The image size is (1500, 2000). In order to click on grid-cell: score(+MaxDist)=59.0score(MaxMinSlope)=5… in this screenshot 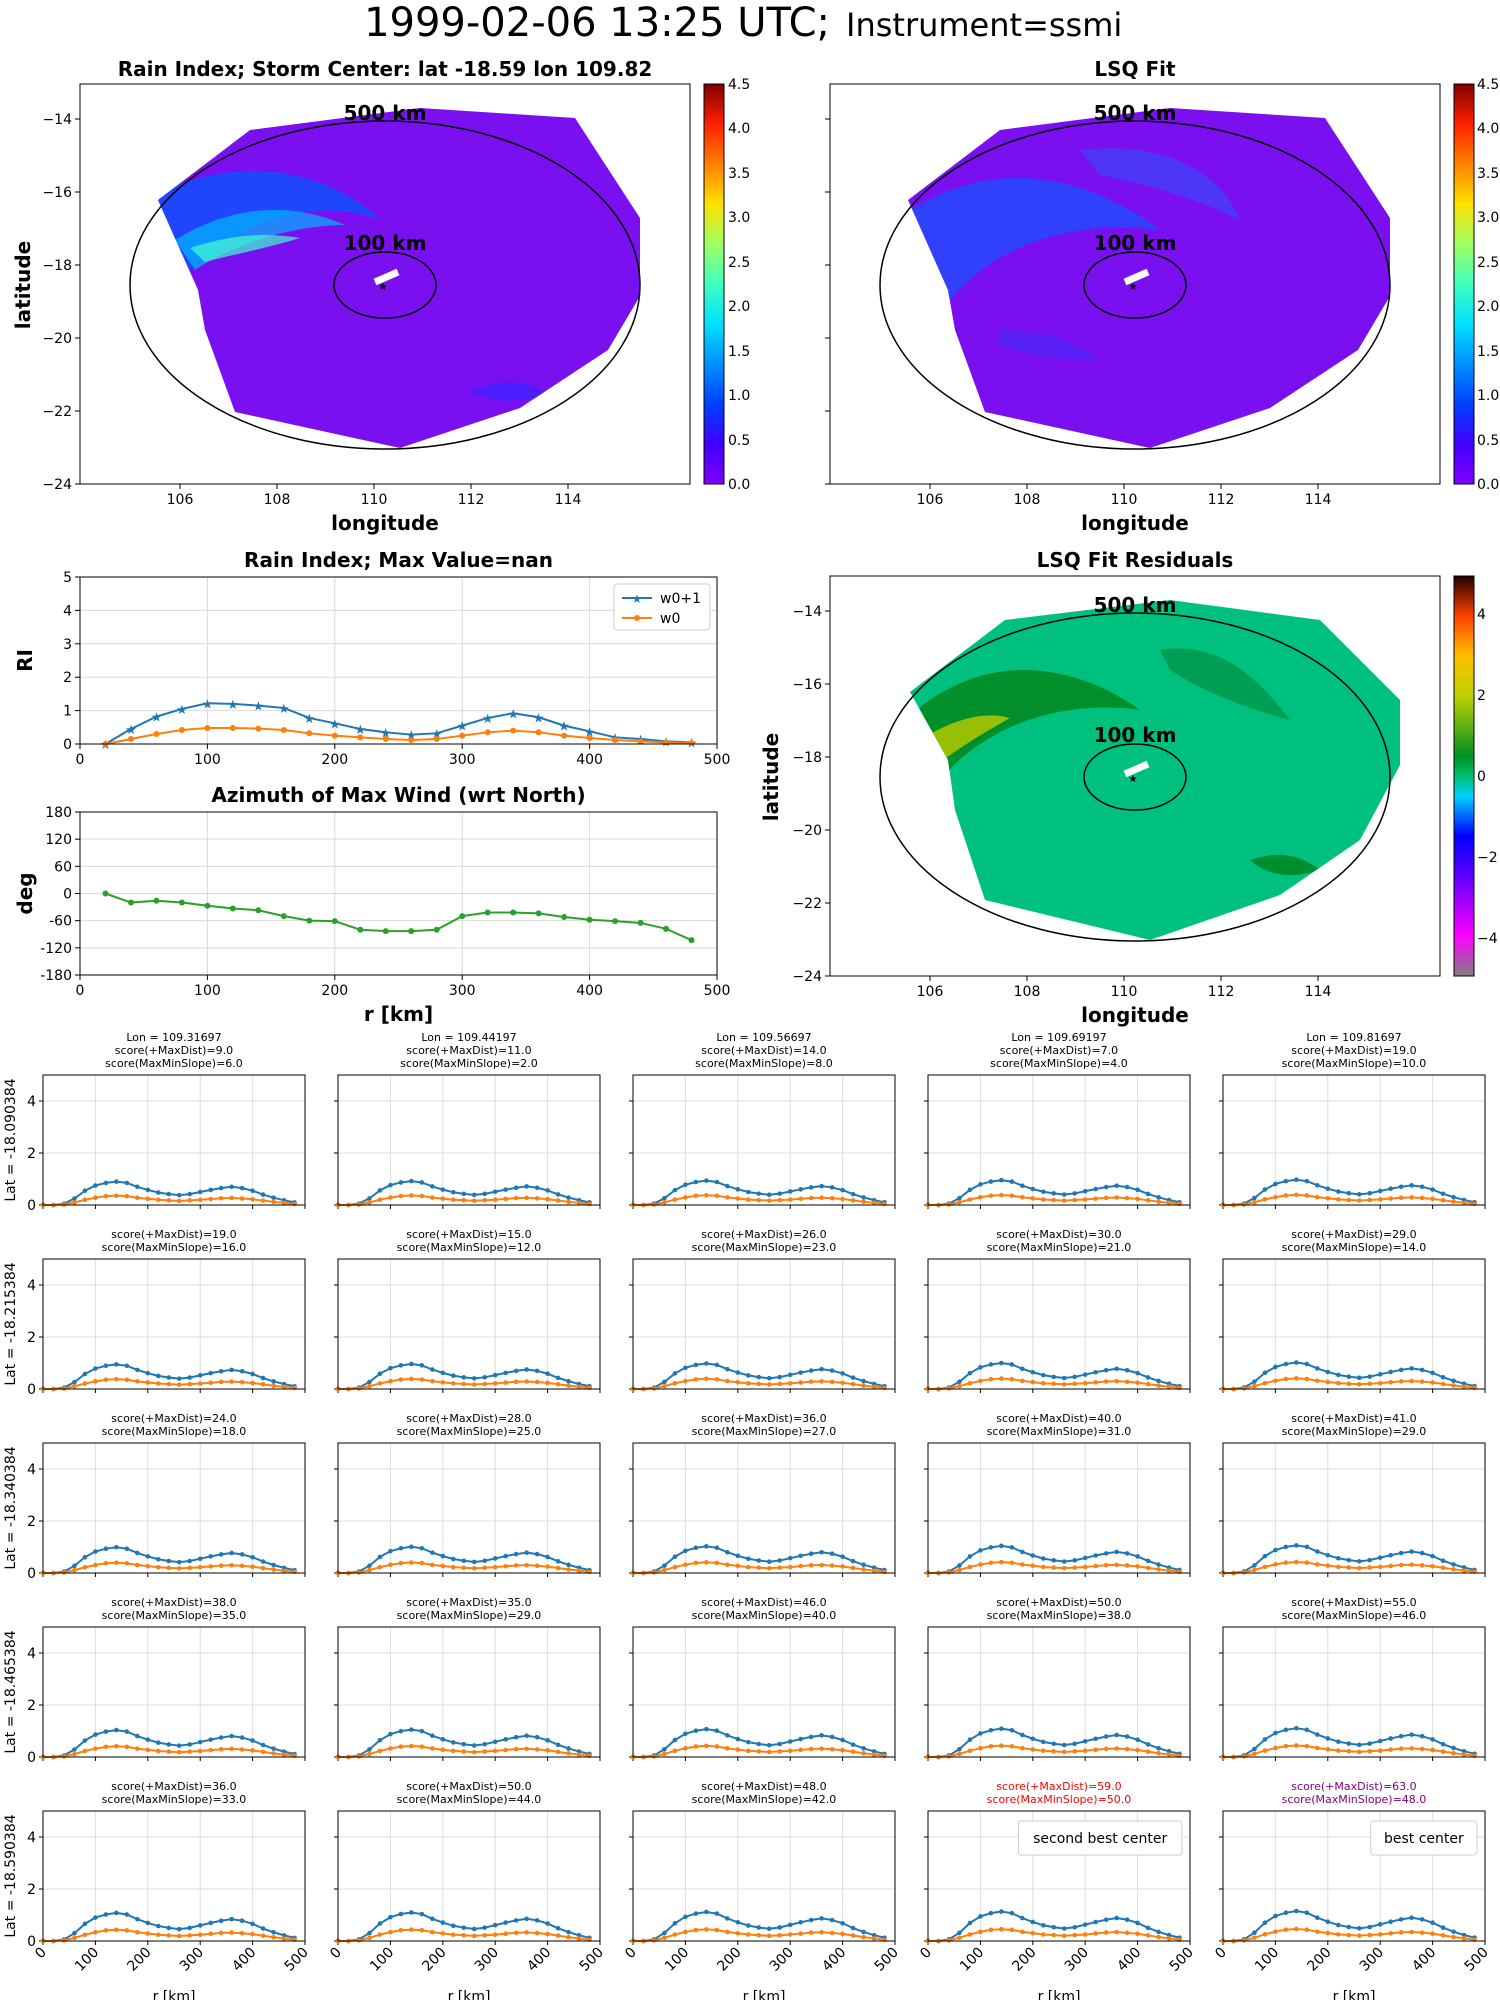, I will do `click(1057, 1890)`.